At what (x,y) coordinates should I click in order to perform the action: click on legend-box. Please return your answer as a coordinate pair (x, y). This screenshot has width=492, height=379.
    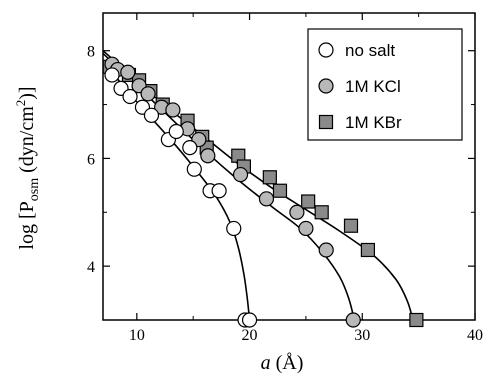
    Looking at the image, I should click on (385, 84).